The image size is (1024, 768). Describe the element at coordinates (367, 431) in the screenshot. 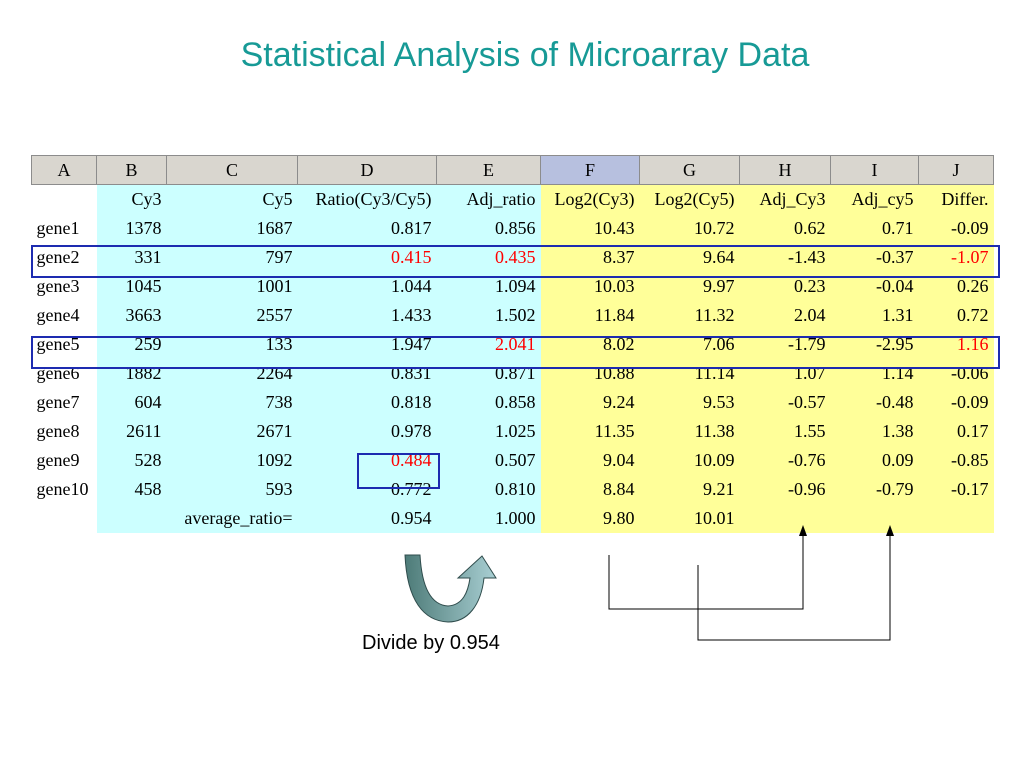

I see `data-cell: 0.978` at that location.